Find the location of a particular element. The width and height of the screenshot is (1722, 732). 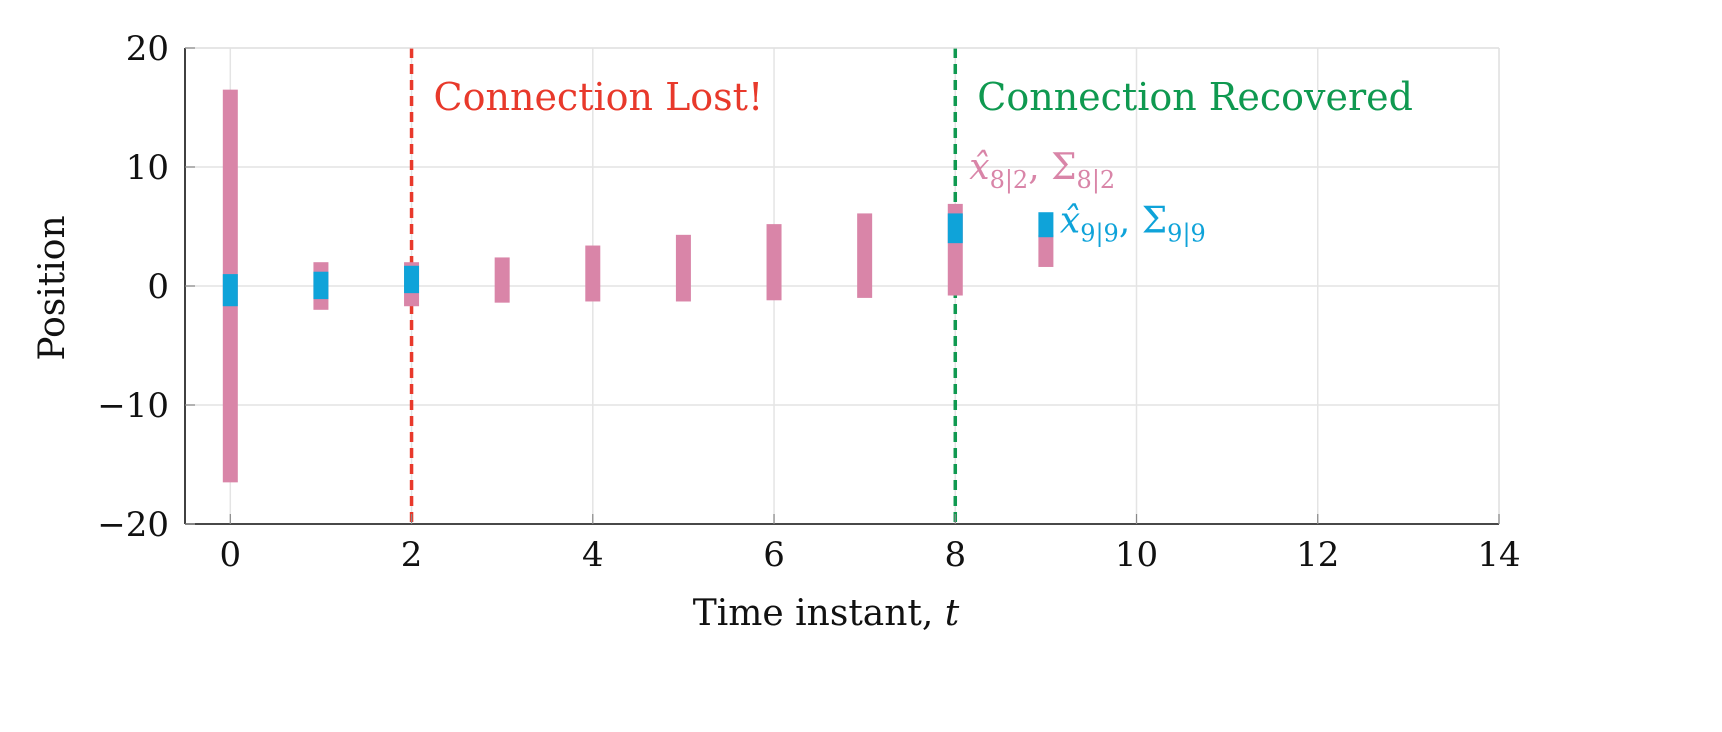

x-tick-label: 8 is located at coordinates (955, 555).